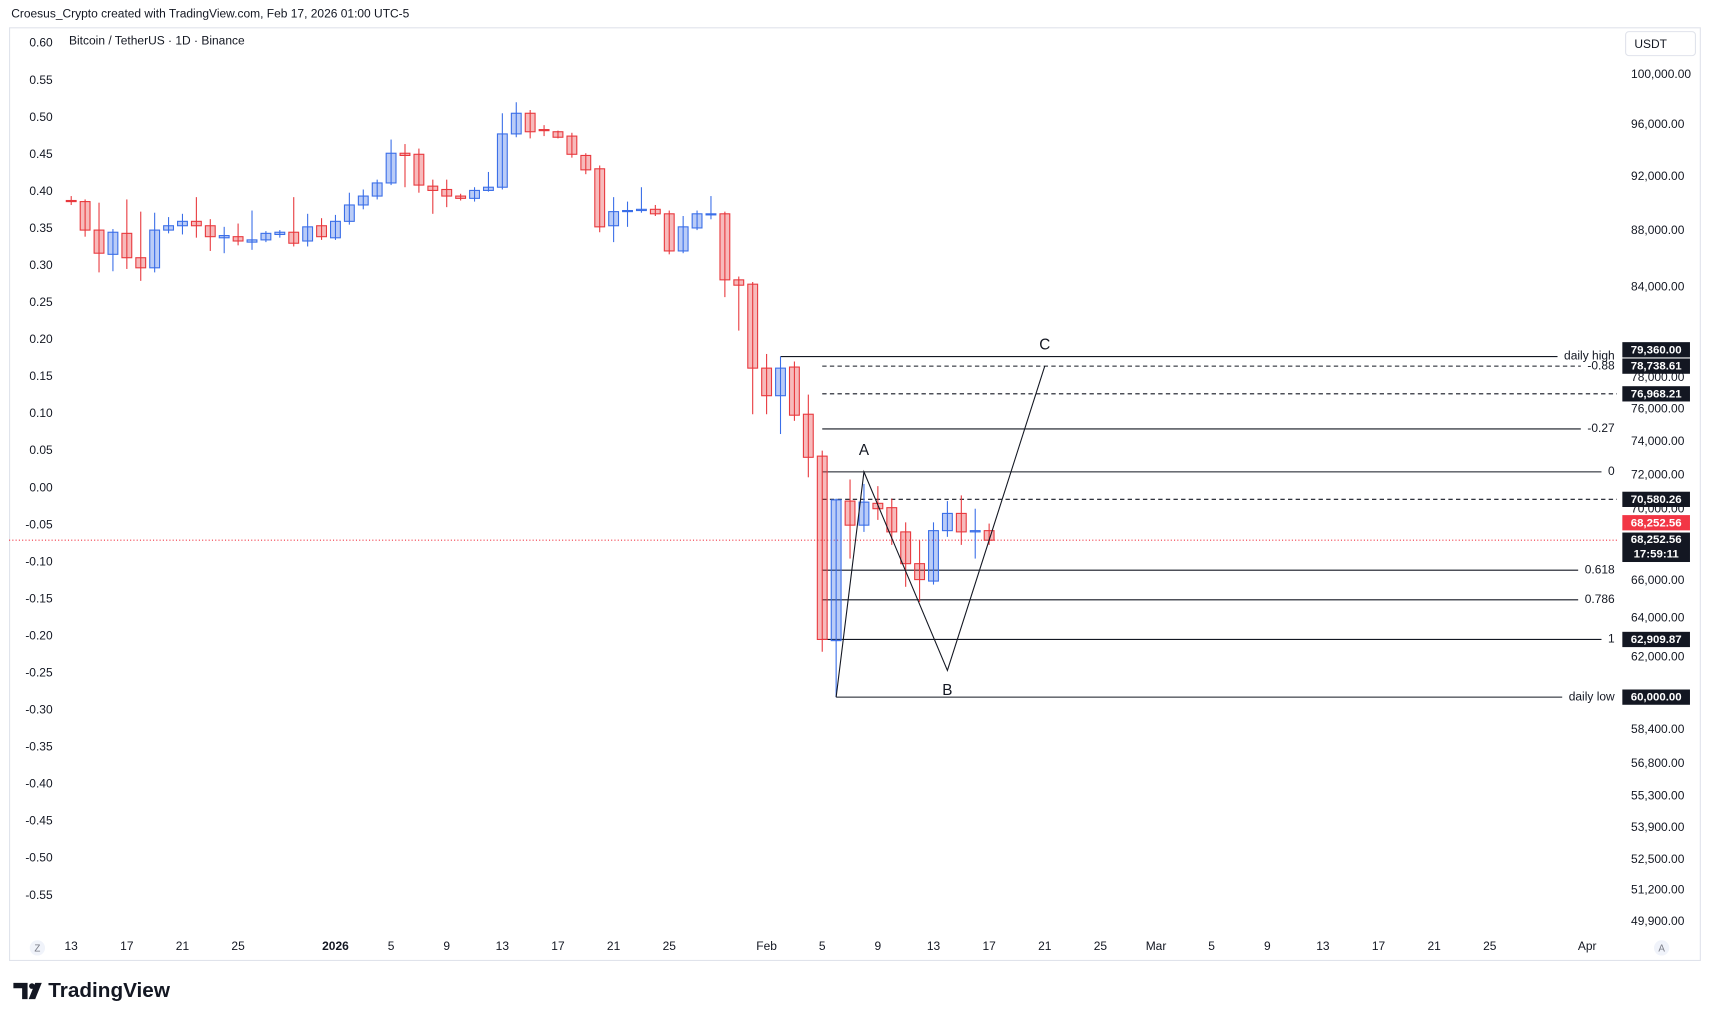 This screenshot has width=1711, height=1021. I want to click on y-tick-label: 58,400.00, so click(1658, 729).